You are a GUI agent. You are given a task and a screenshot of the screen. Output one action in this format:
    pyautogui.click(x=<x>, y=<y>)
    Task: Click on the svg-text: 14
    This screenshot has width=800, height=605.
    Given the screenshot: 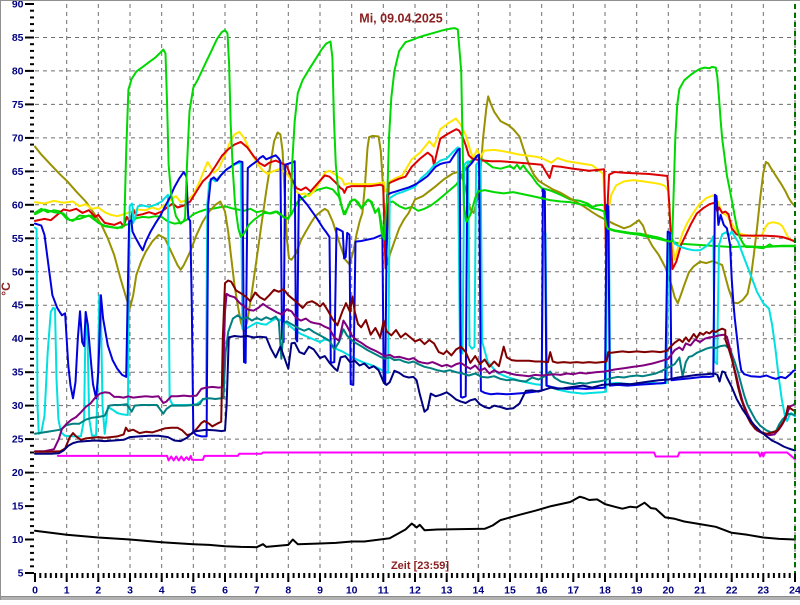 What is the action you would take?
    pyautogui.click(x=478, y=591)
    